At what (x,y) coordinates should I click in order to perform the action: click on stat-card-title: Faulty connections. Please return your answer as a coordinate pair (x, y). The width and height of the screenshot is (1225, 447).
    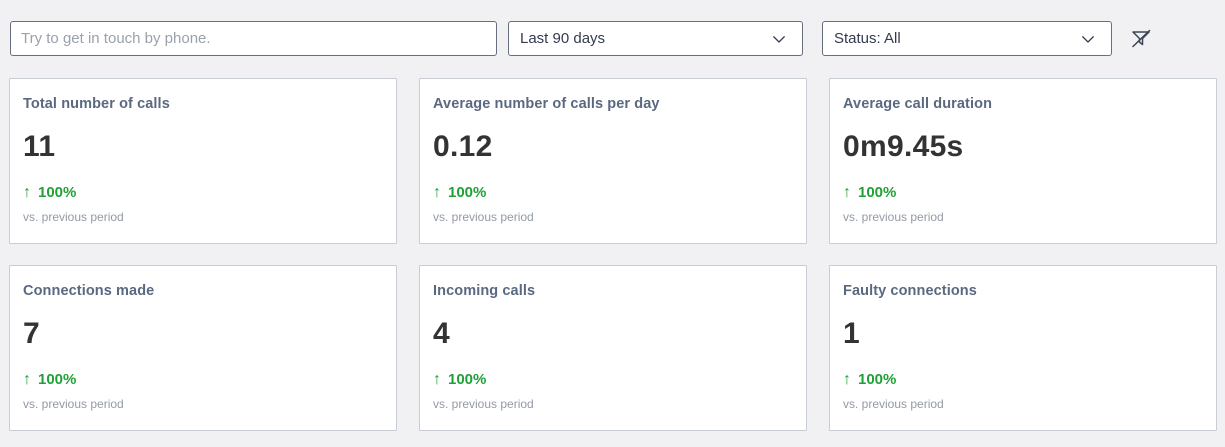
    Looking at the image, I should click on (910, 291).